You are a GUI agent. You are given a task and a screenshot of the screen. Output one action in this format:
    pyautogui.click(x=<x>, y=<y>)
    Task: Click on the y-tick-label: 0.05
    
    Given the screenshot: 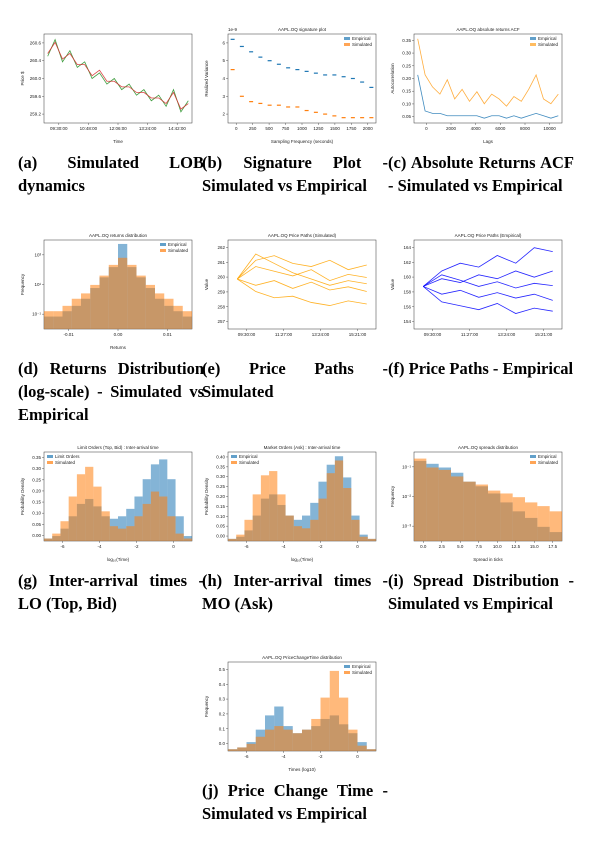 What is the action you would take?
    pyautogui.click(x=220, y=526)
    